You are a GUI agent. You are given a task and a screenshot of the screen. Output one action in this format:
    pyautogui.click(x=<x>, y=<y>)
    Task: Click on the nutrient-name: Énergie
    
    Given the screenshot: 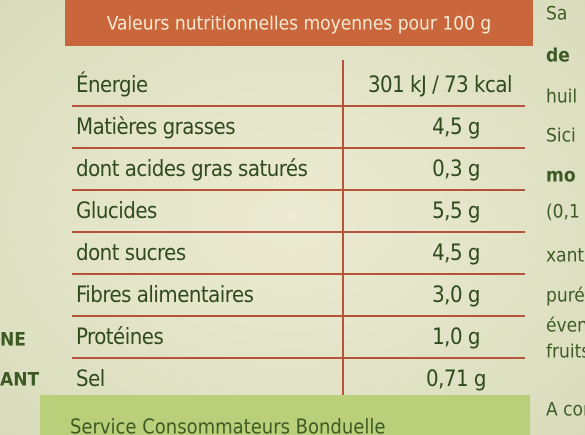 What is the action you would take?
    pyautogui.click(x=112, y=85)
    